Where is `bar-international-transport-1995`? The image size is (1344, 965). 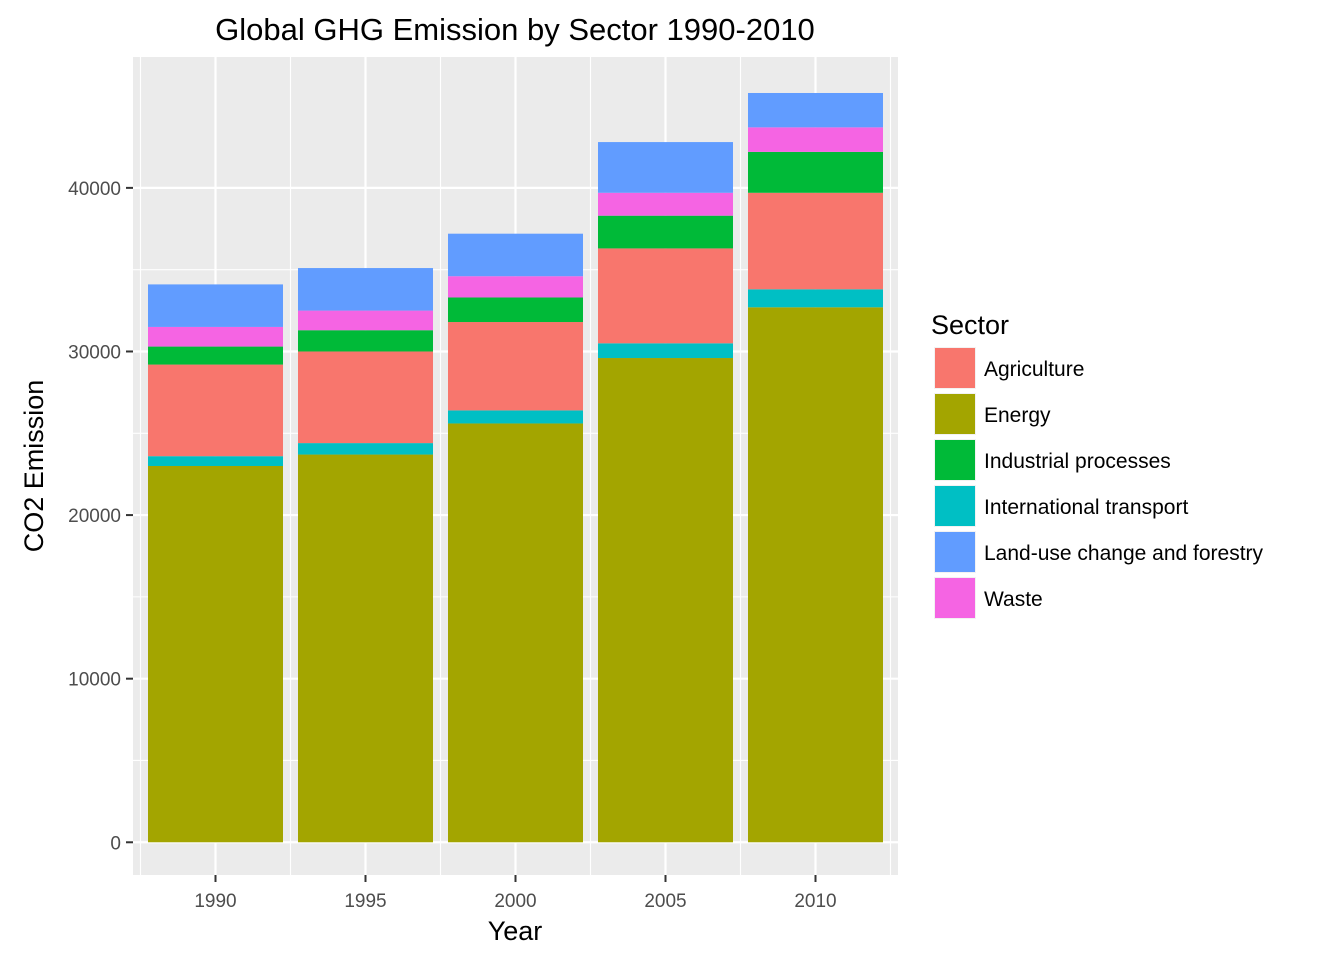
bar-international-transport-1995 is located at coordinates (365, 449).